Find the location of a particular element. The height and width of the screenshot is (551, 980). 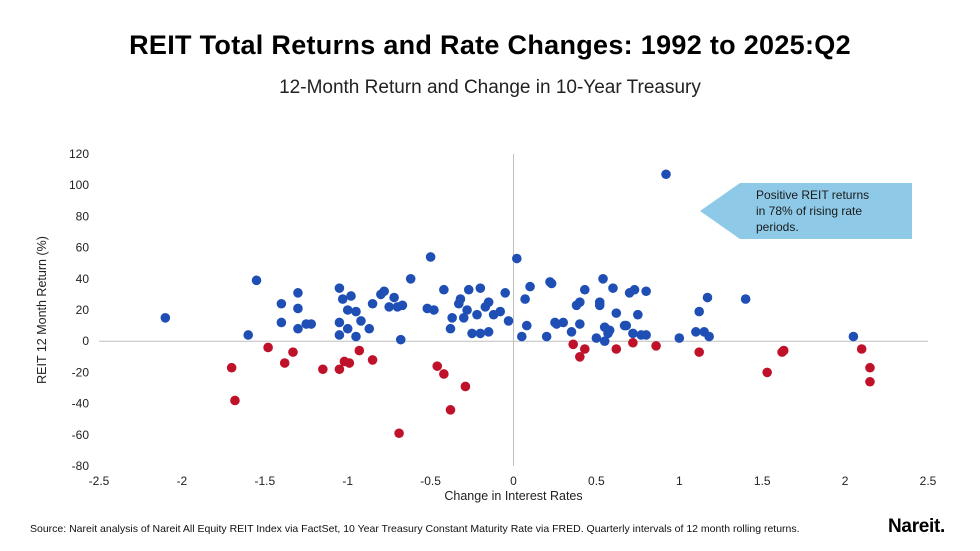

y-tick-label: -80 is located at coordinates (81, 466).